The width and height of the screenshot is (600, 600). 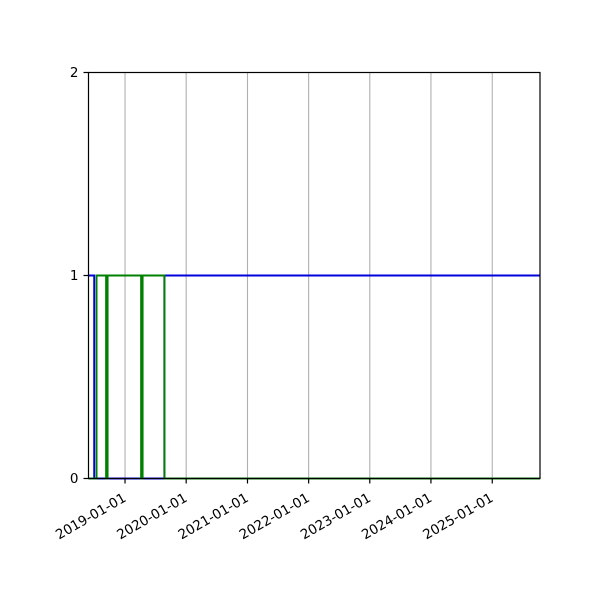 I want to click on y-tick-label: 0, so click(x=74, y=479).